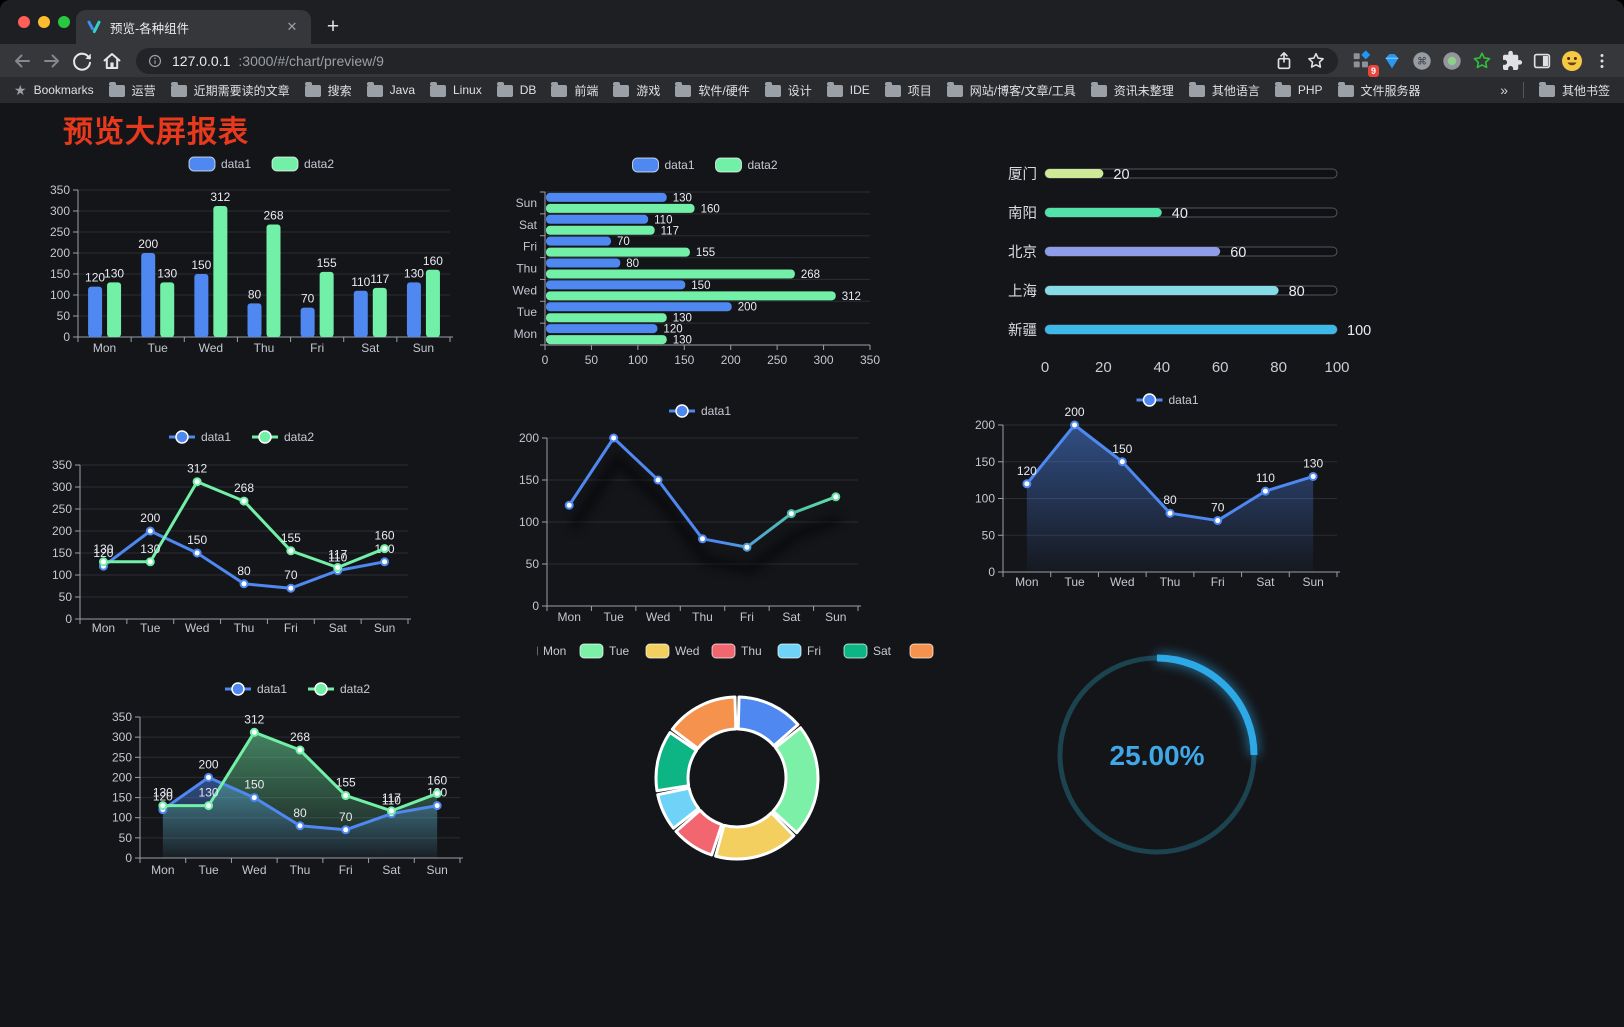 This screenshot has width=1624, height=1027. I want to click on minimize-window-button, so click(44, 22).